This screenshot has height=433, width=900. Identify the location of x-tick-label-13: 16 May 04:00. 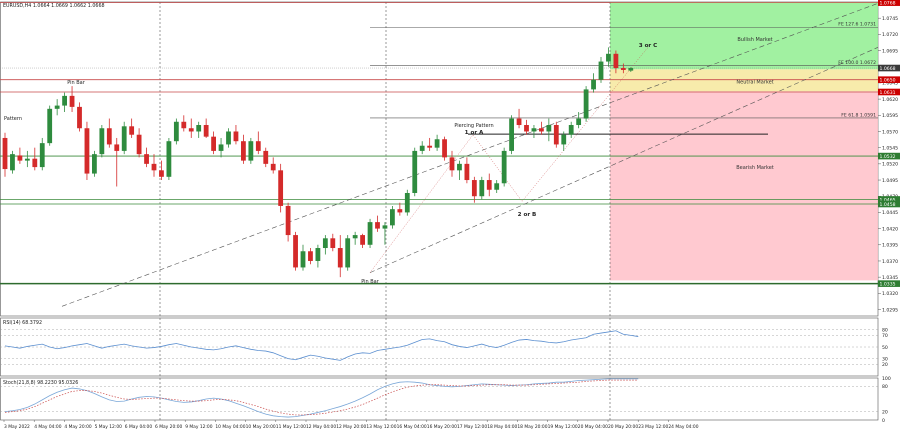
(412, 427).